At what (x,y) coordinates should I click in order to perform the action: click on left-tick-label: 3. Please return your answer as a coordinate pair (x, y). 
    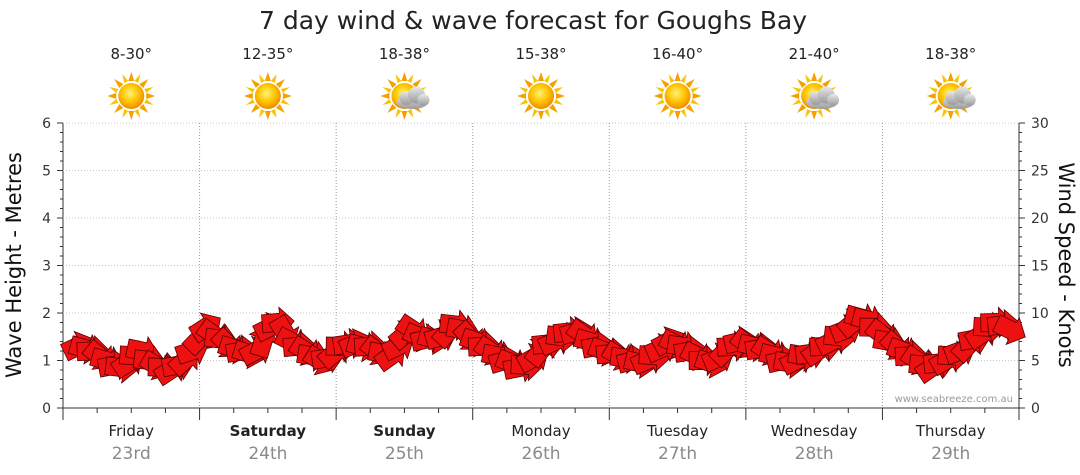
    Looking at the image, I should click on (46, 267).